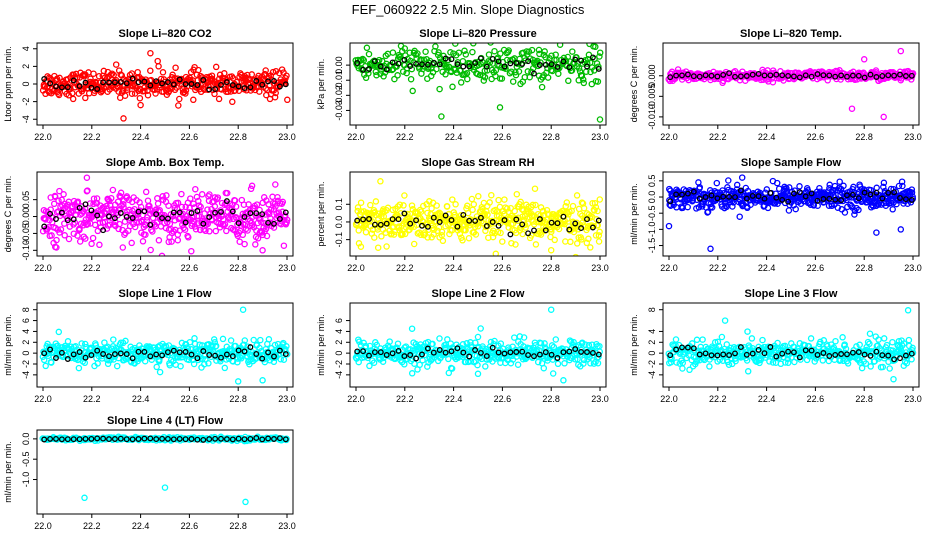 The image size is (936, 540). Describe the element at coordinates (165, 421) in the screenshot. I see `chart-title: Slope Line 4 (LT) Flow` at that location.